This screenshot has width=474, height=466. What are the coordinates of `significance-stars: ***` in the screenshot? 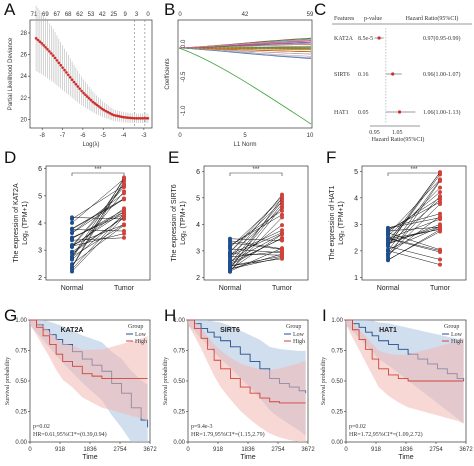 It's located at (256, 170).